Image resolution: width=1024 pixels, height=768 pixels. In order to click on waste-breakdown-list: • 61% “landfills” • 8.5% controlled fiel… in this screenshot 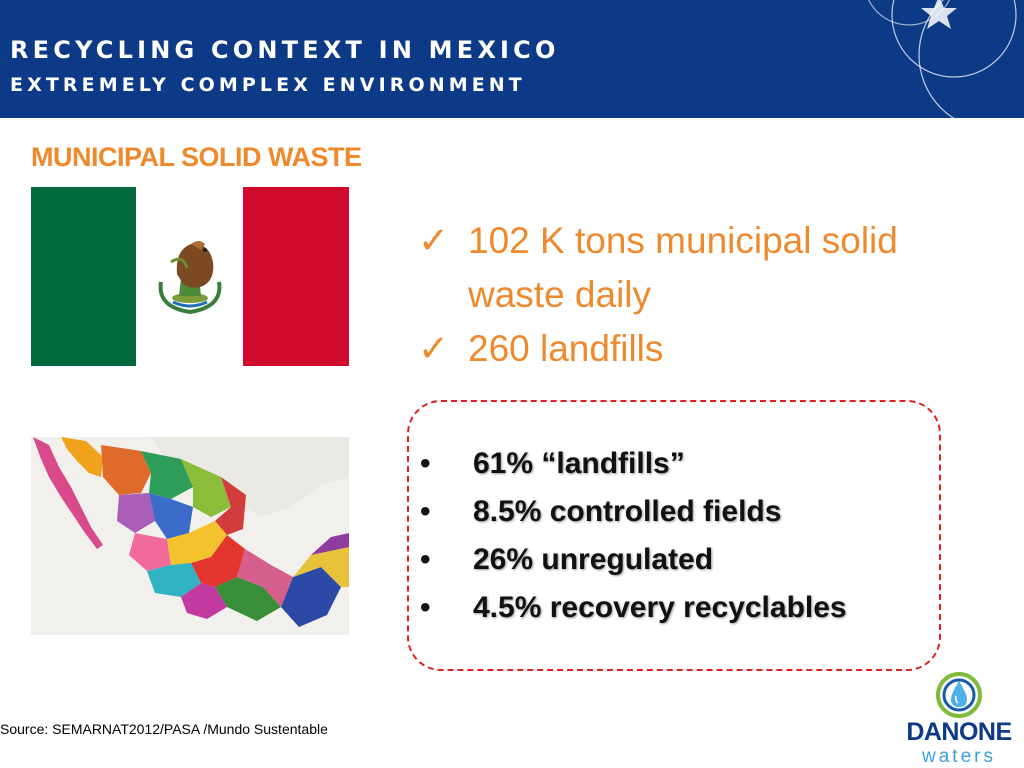, I will do `click(670, 536)`.